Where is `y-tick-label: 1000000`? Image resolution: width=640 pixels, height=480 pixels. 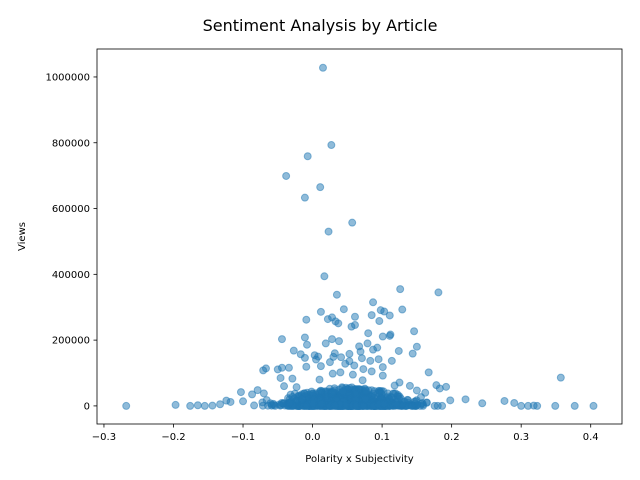 y-tick-label: 1000000 is located at coordinates (67, 77).